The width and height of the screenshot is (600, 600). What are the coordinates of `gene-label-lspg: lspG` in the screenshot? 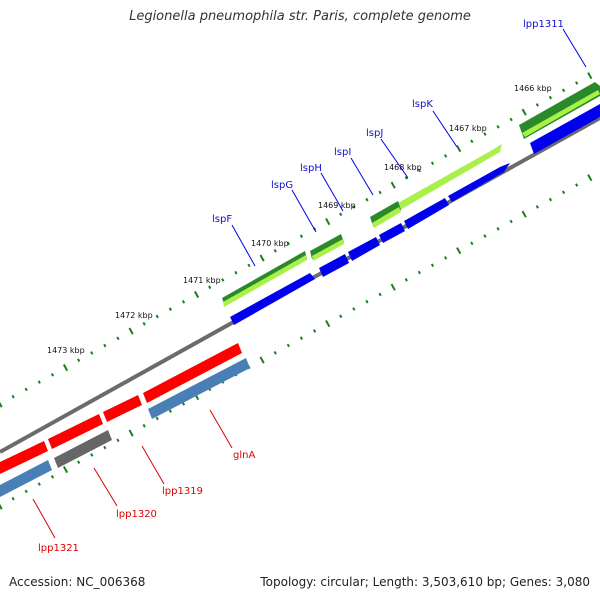 It's located at (282, 185).